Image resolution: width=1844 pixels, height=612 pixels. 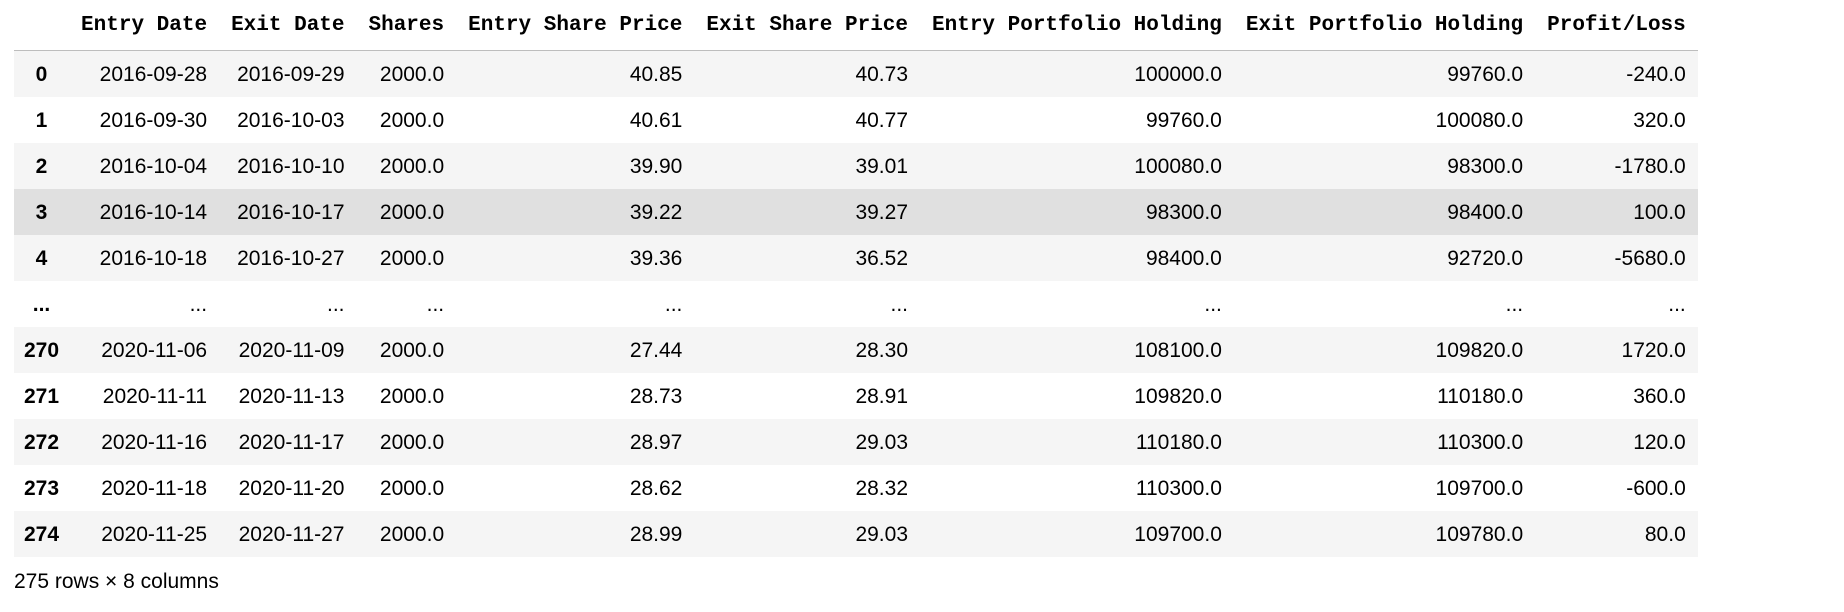 I want to click on column-header-profit-loss: Profit/Loss, so click(x=1616, y=25).